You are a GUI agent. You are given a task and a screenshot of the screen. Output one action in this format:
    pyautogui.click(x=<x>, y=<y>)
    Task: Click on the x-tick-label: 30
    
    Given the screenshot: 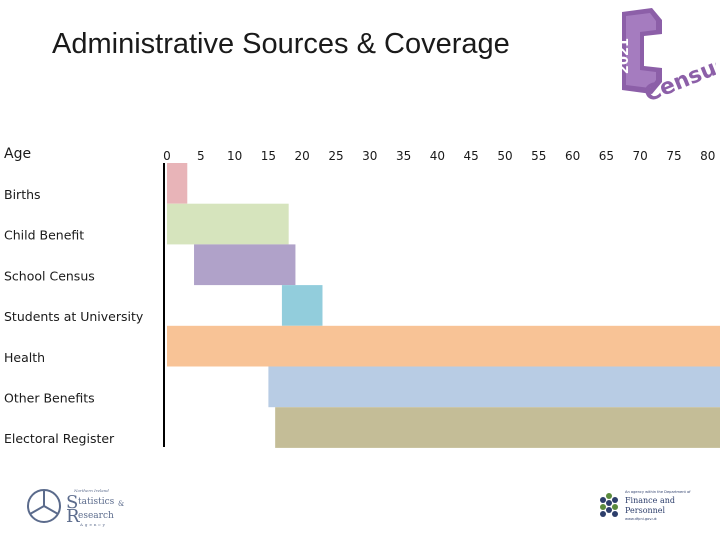 What is the action you would take?
    pyautogui.click(x=369, y=156)
    